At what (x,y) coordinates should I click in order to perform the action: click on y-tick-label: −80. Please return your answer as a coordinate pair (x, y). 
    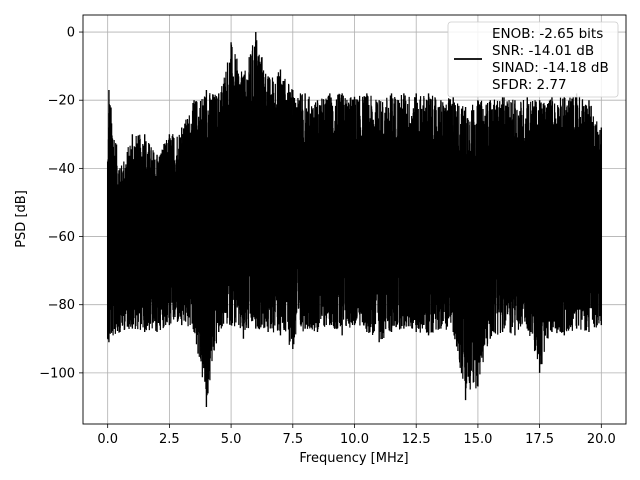
    Looking at the image, I should click on (61, 305).